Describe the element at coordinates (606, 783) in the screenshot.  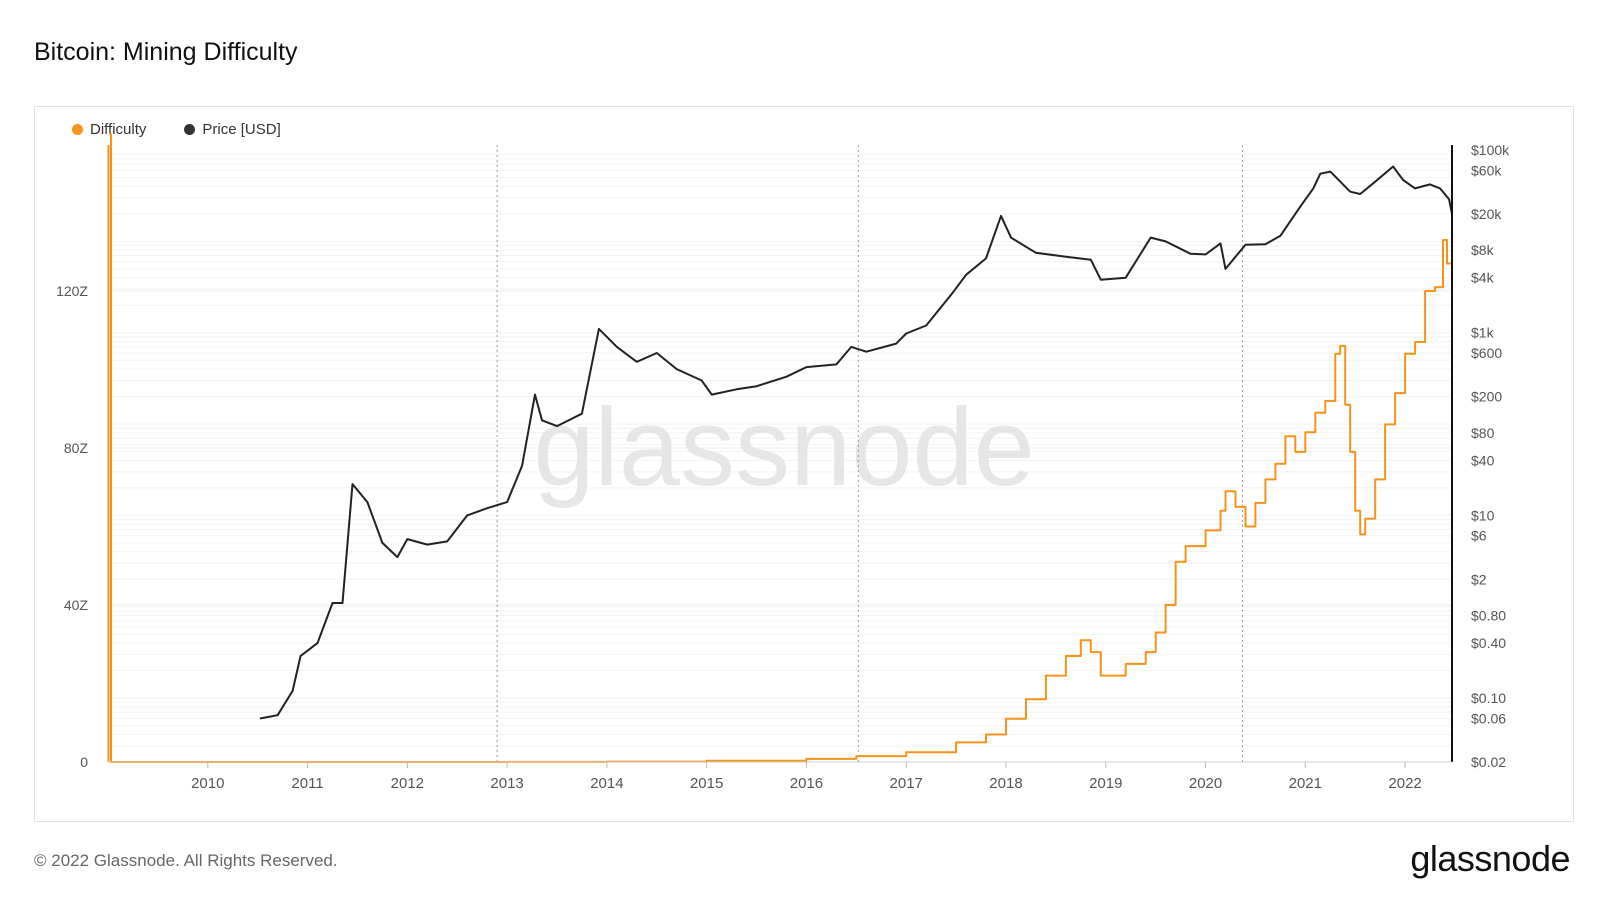
I see `x-tick-label: 2014` at that location.